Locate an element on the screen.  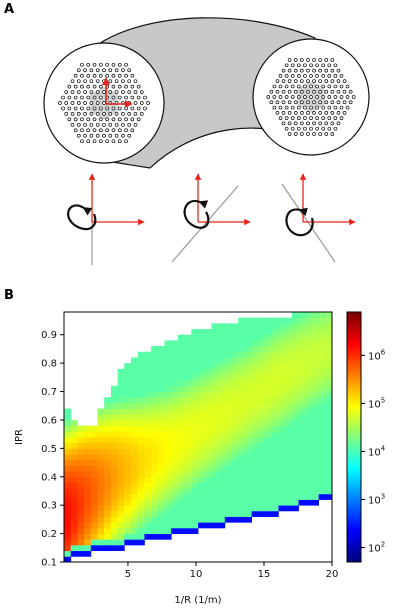
y-tick-label: 0.5 is located at coordinates (49, 449).